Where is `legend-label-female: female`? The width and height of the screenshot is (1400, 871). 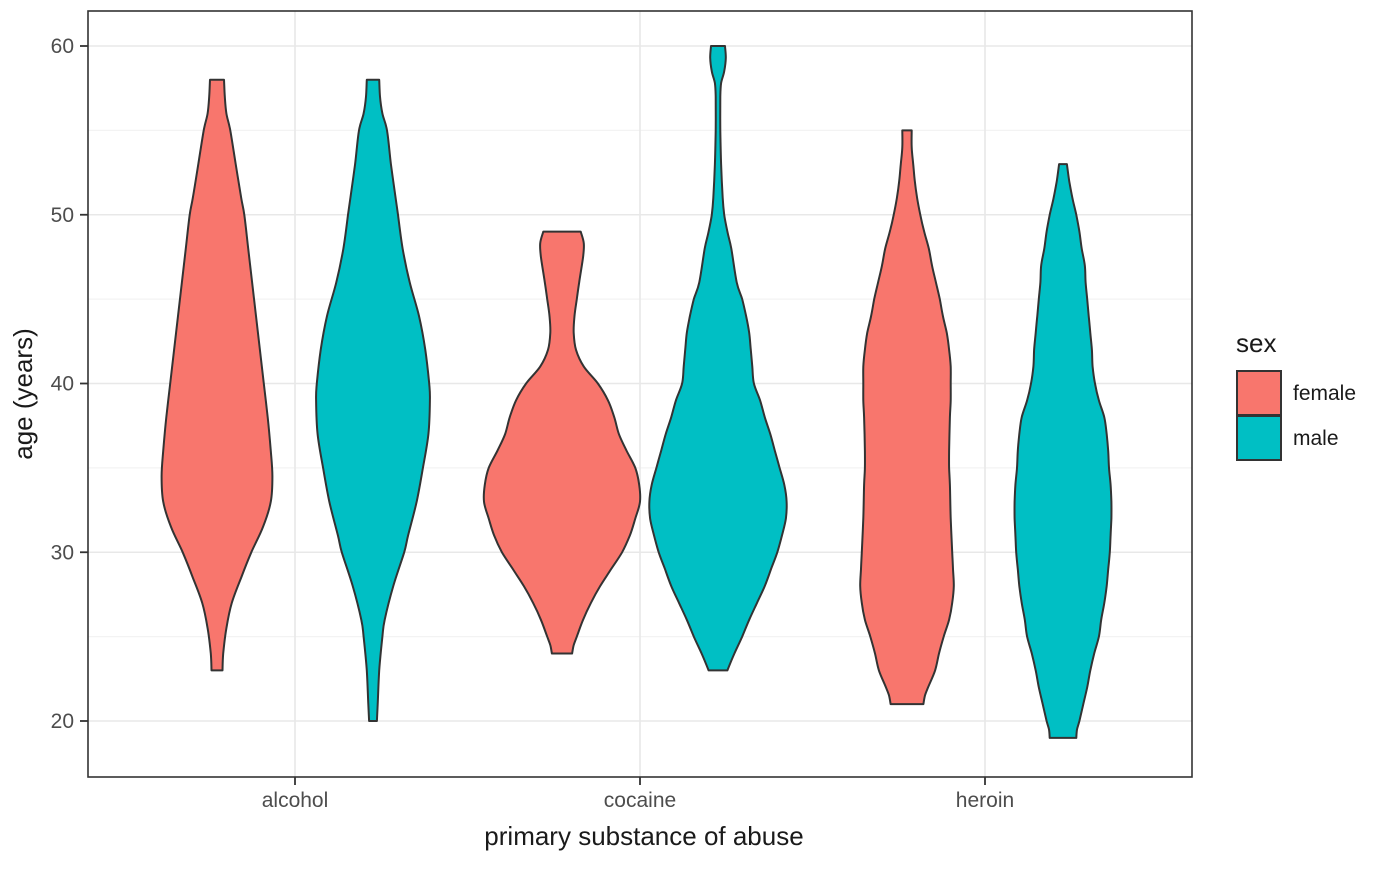
legend-label-female: female is located at coordinates (1324, 393).